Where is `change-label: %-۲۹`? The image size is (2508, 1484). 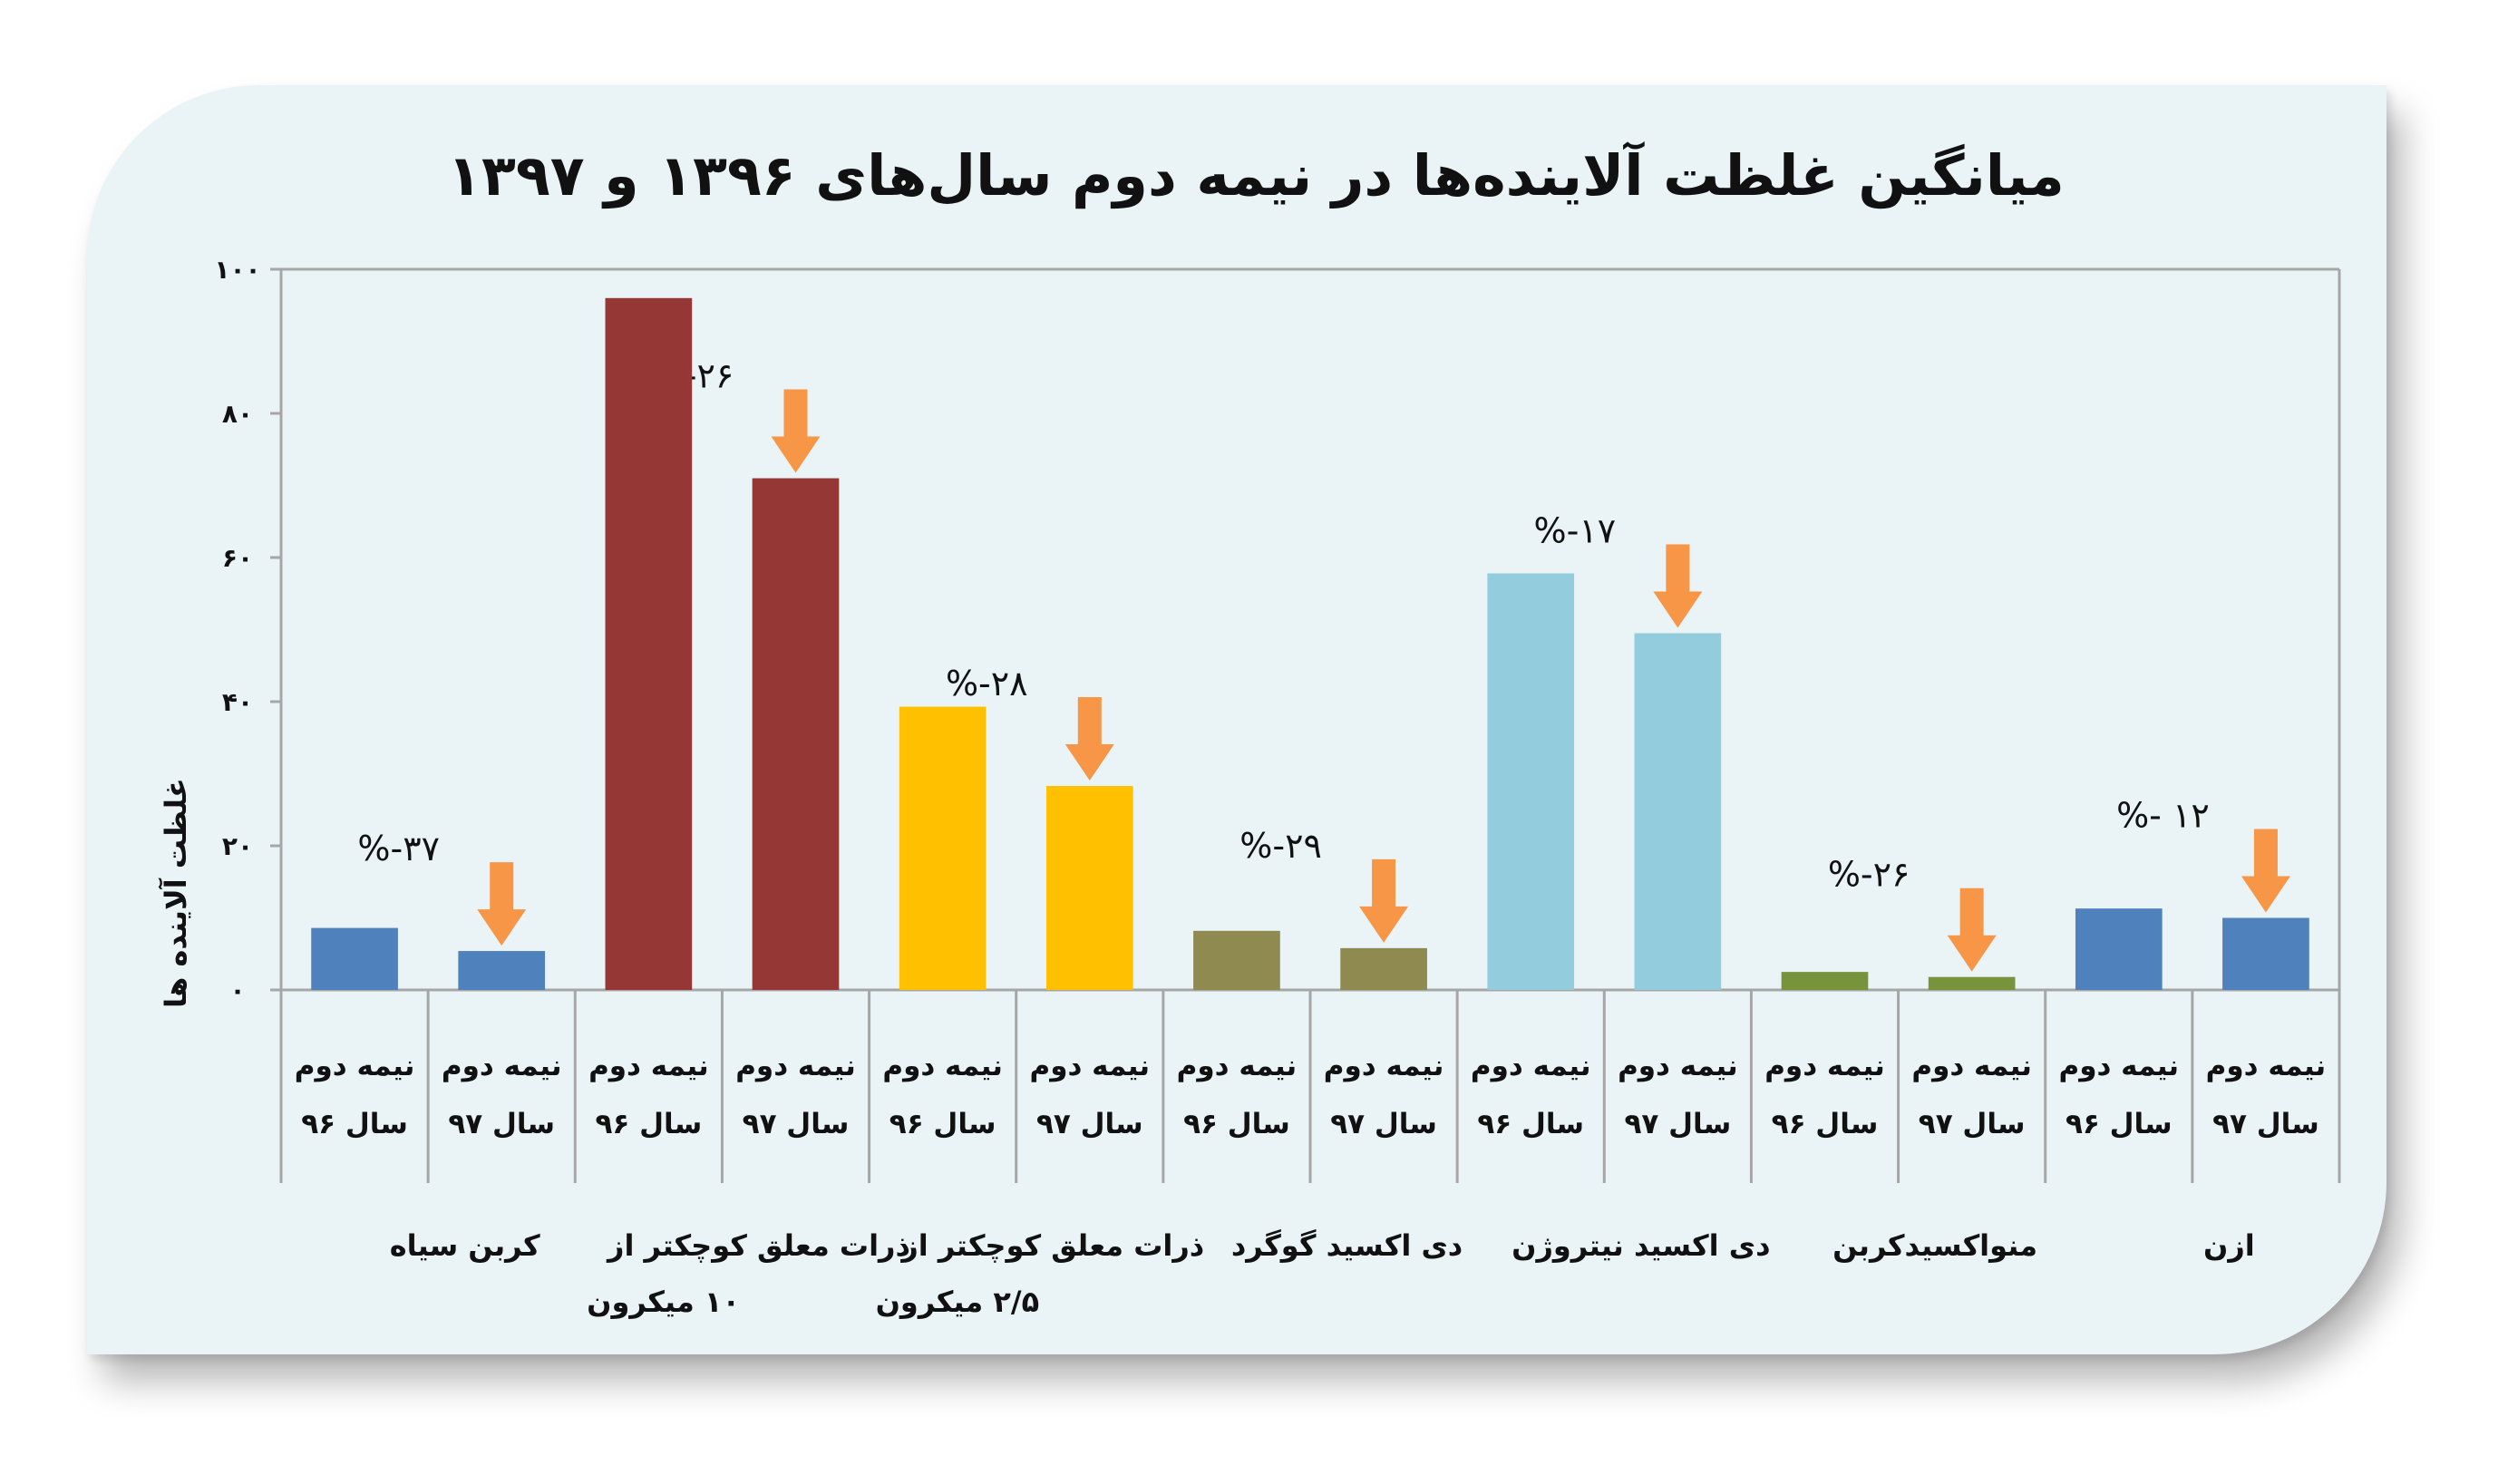
change-label: %-۲۹ is located at coordinates (1281, 846).